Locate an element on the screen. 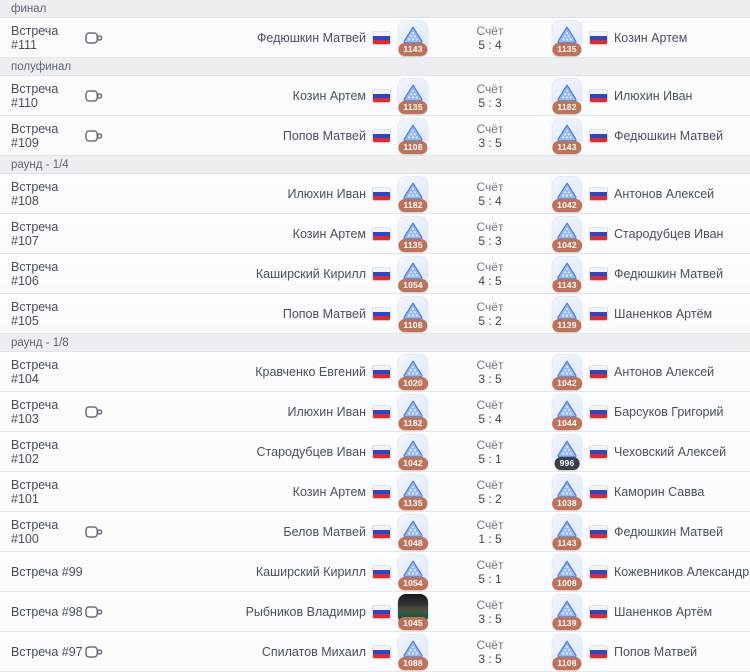 The image size is (750, 672). match-row: Встреча #111 Федюшкин Матвей is located at coordinates (375, 38).